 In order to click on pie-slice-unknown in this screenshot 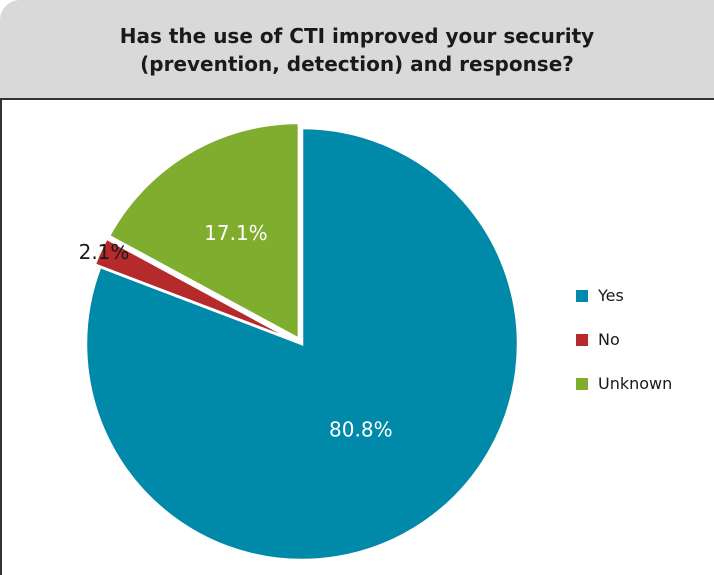, I will do `click(204, 231)`.